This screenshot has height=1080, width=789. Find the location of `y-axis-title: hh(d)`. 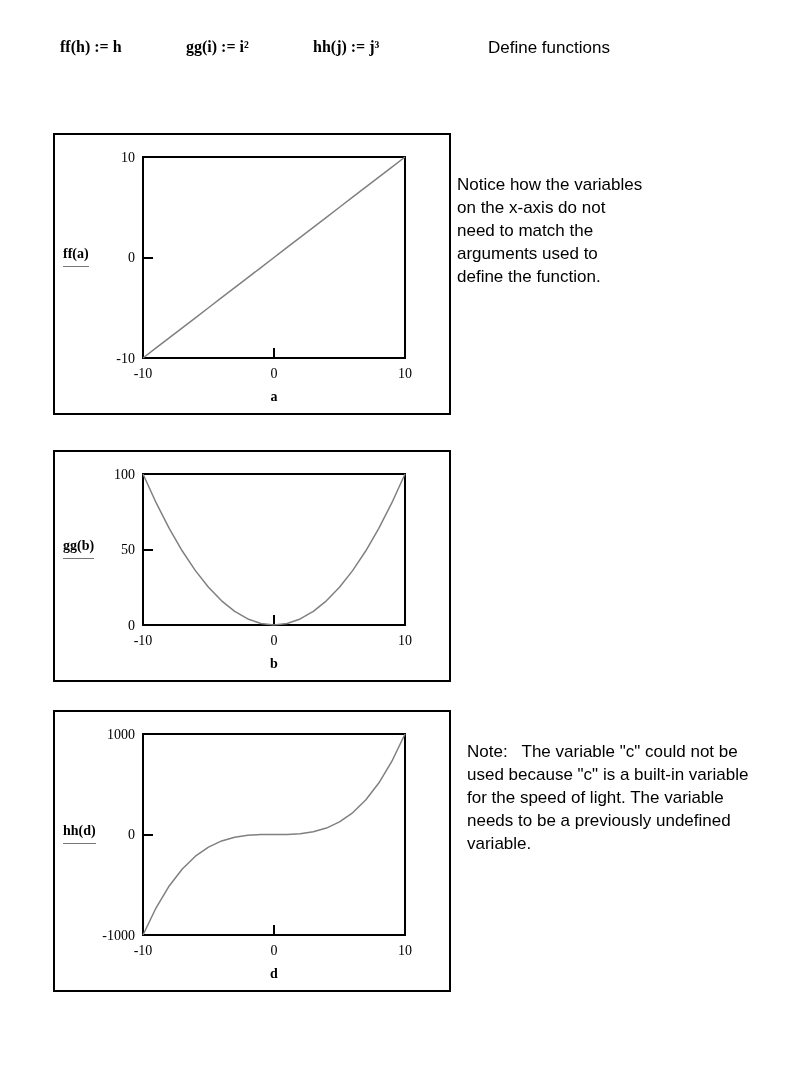

y-axis-title: hh(d) is located at coordinates (79, 833).